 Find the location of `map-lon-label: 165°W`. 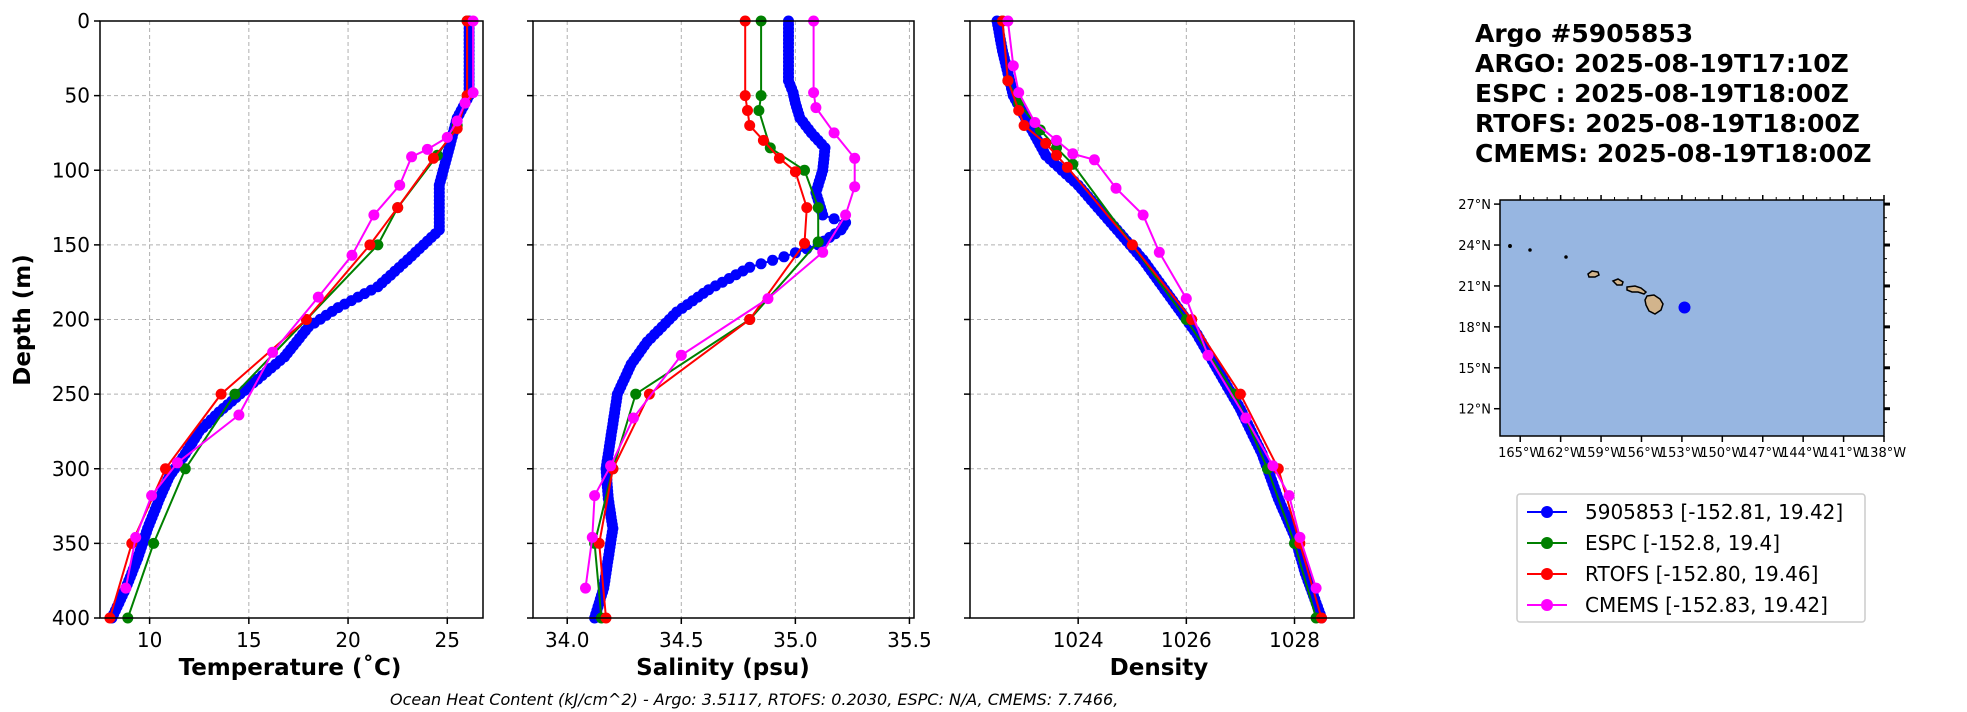

map-lon-label: 165°W is located at coordinates (1520, 453).